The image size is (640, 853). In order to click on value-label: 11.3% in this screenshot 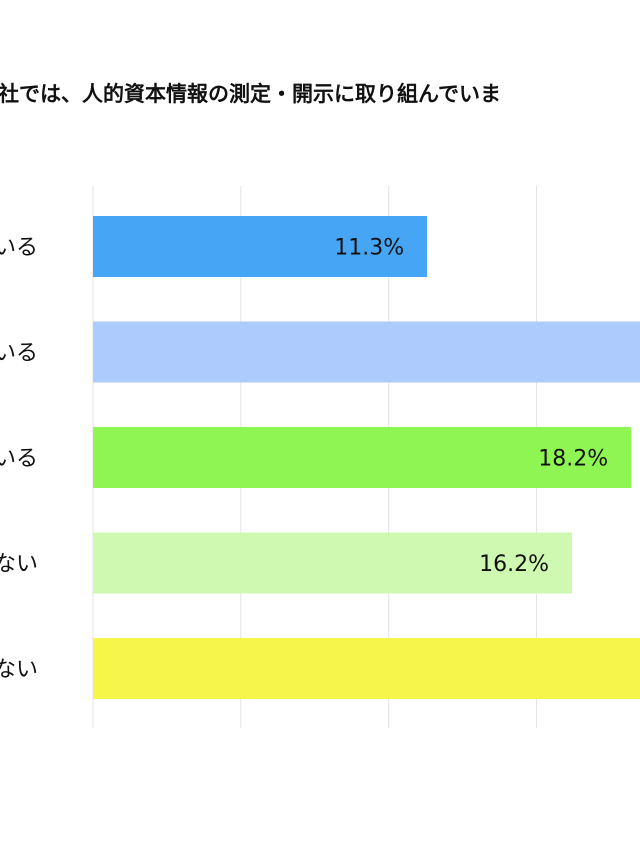, I will do `click(369, 248)`.